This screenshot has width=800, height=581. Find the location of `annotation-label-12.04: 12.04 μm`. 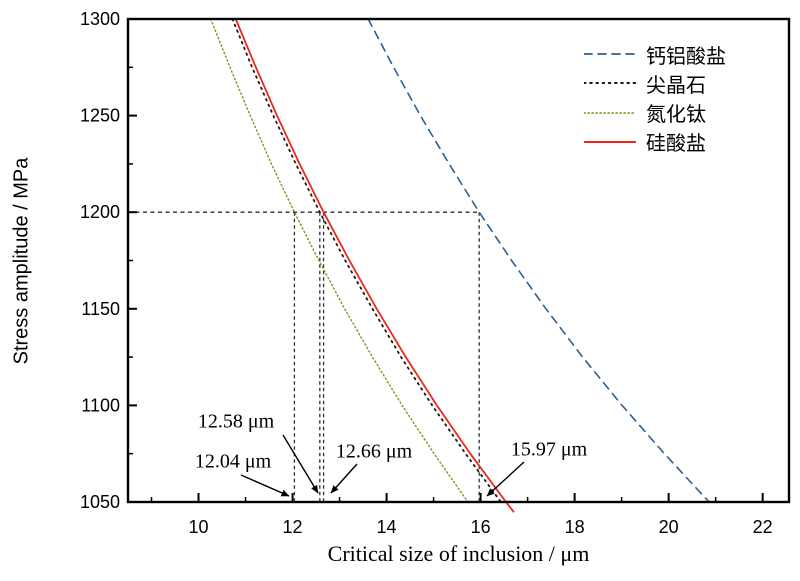

annotation-label-12.04: 12.04 μm is located at coordinates (233, 461).